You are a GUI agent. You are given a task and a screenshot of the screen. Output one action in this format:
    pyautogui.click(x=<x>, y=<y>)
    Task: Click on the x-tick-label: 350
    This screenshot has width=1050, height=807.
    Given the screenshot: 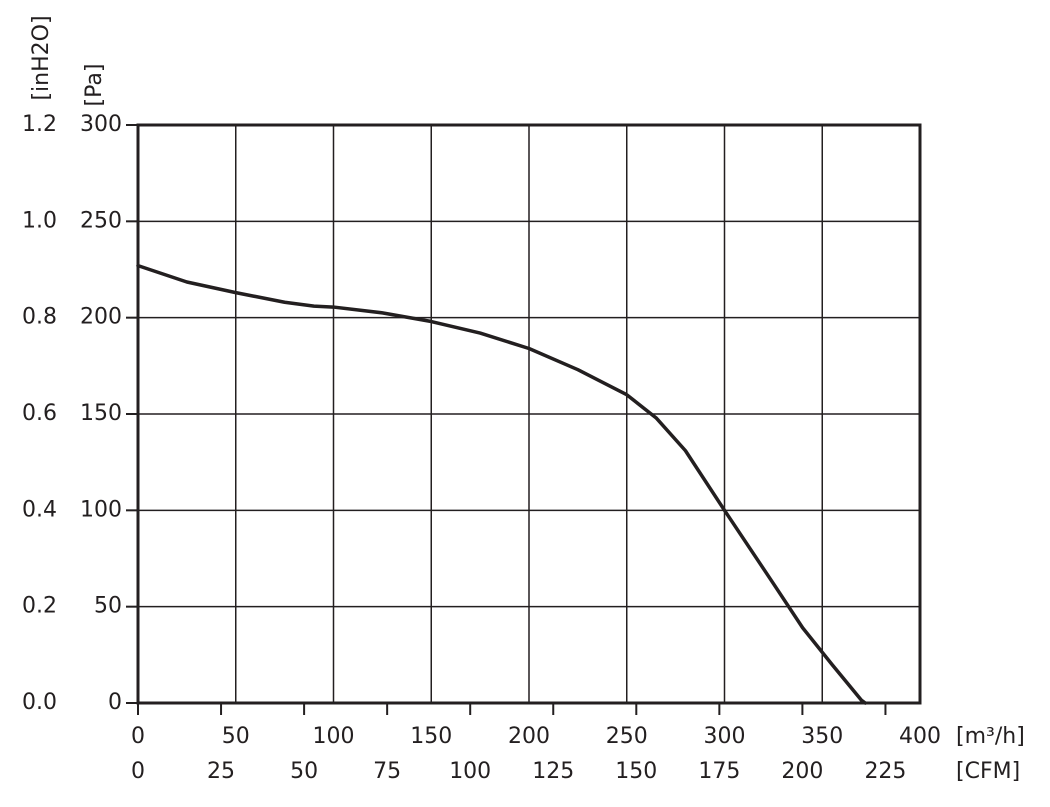 What is the action you would take?
    pyautogui.click(x=822, y=736)
    